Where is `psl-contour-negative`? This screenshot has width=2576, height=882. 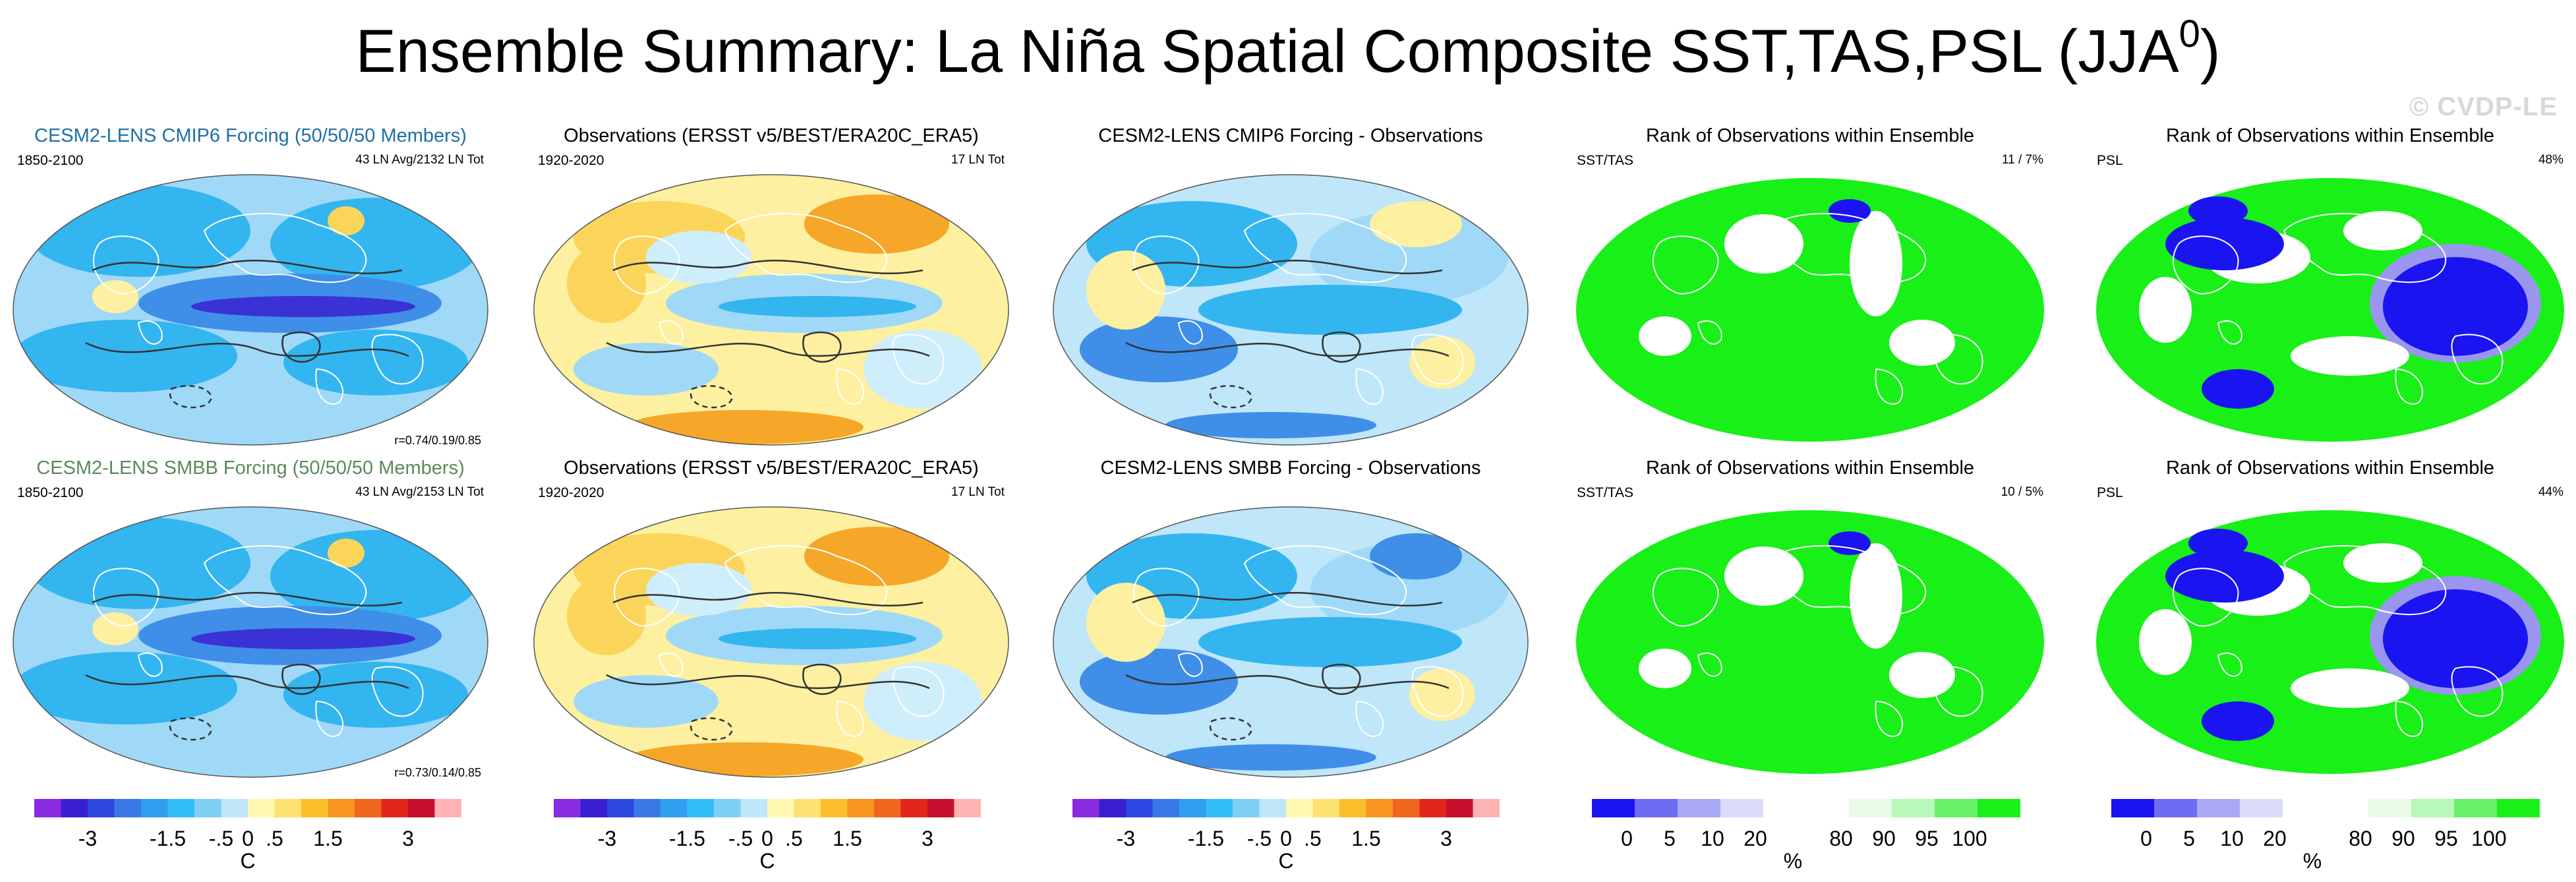
psl-contour-negative is located at coordinates (1230, 397).